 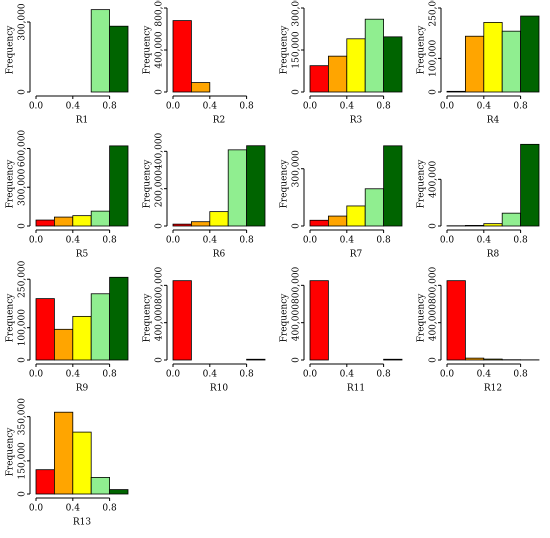 What do you see at coordinates (82, 389) in the screenshot?
I see `x-axis-label: R9` at bounding box center [82, 389].